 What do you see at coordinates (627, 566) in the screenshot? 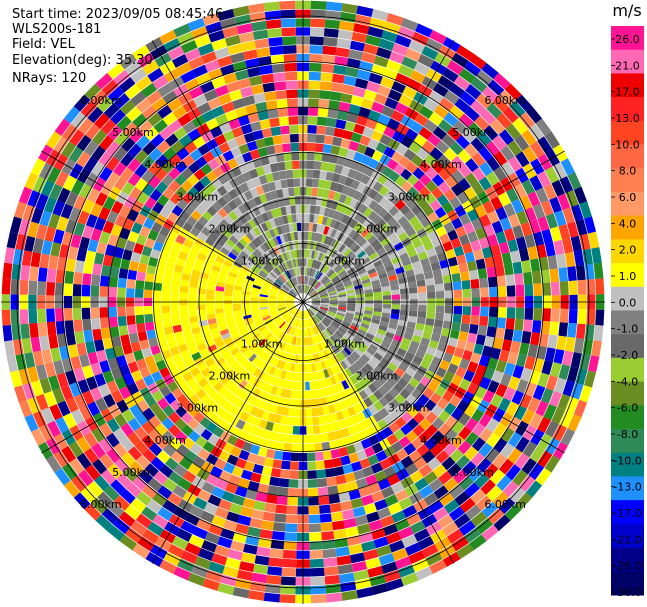
I see `colorbar-tick-label: -26.0` at bounding box center [627, 566].